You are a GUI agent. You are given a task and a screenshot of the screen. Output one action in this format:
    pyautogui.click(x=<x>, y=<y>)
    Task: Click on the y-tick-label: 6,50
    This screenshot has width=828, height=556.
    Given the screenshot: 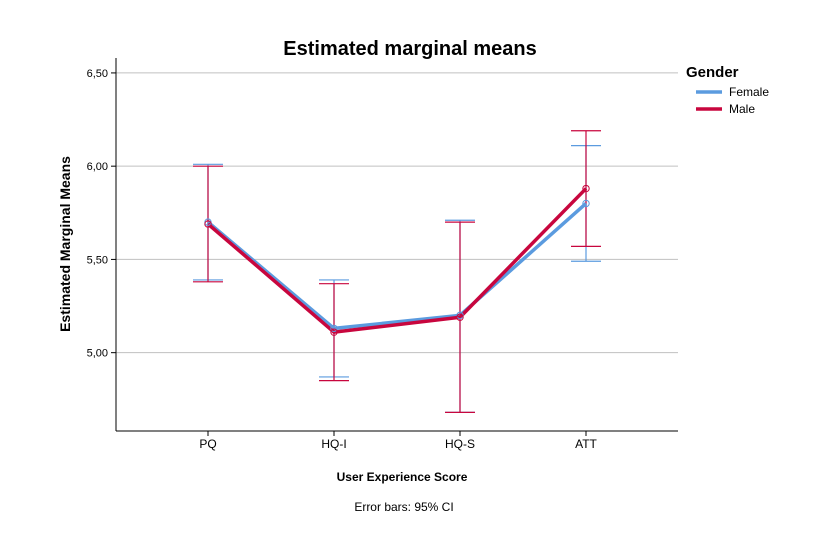 What is the action you would take?
    pyautogui.click(x=97, y=74)
    